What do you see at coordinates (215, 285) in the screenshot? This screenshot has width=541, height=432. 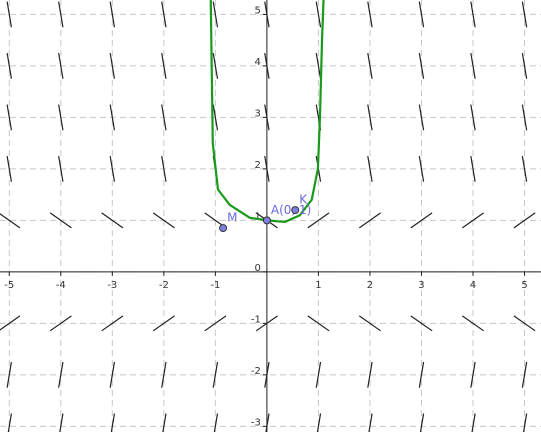 I see `x-tick-label: -1` at bounding box center [215, 285].